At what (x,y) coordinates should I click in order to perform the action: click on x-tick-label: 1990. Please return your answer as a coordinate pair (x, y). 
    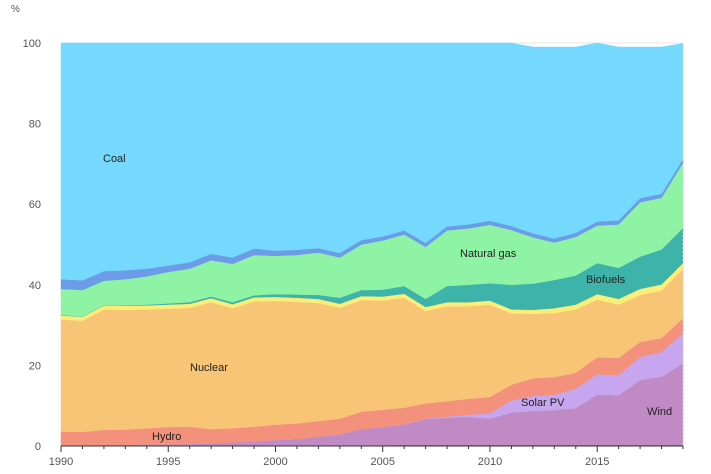
    Looking at the image, I should click on (61, 462).